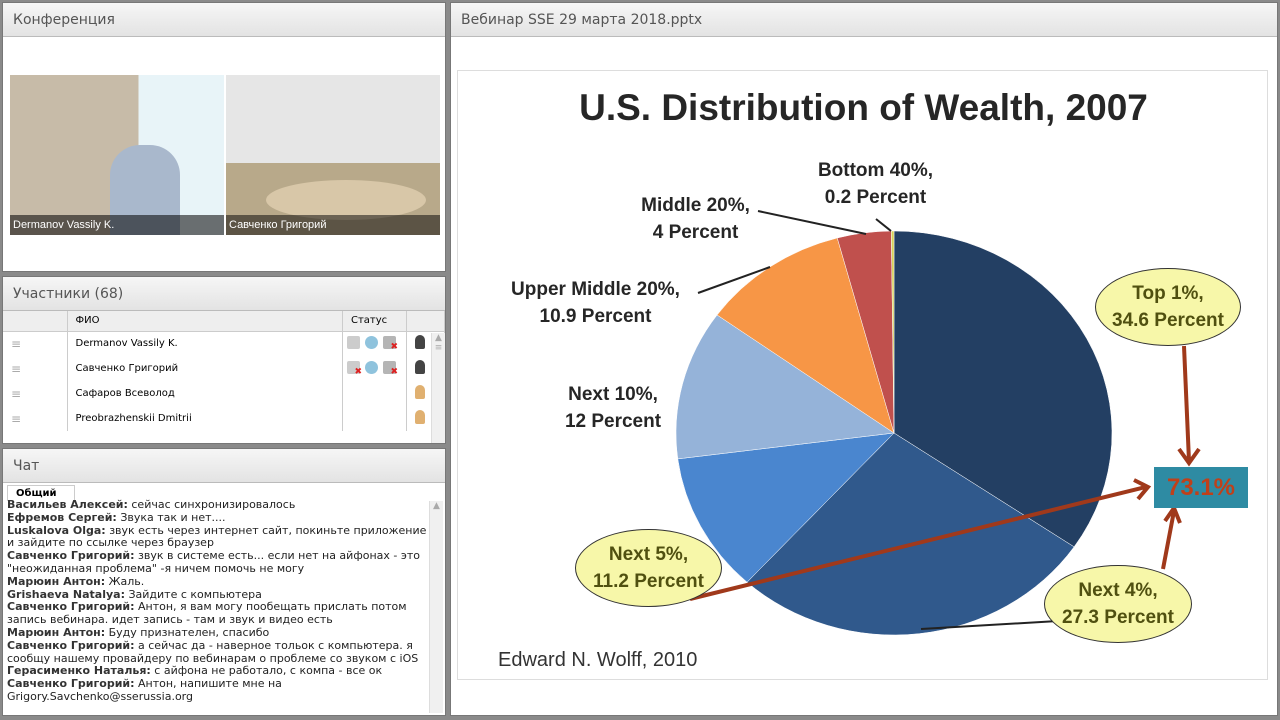 Image resolution: width=1280 pixels, height=720 pixels. What do you see at coordinates (66, 594) in the screenshot?
I see `chat-author: Grishaeva Natalya:` at bounding box center [66, 594].